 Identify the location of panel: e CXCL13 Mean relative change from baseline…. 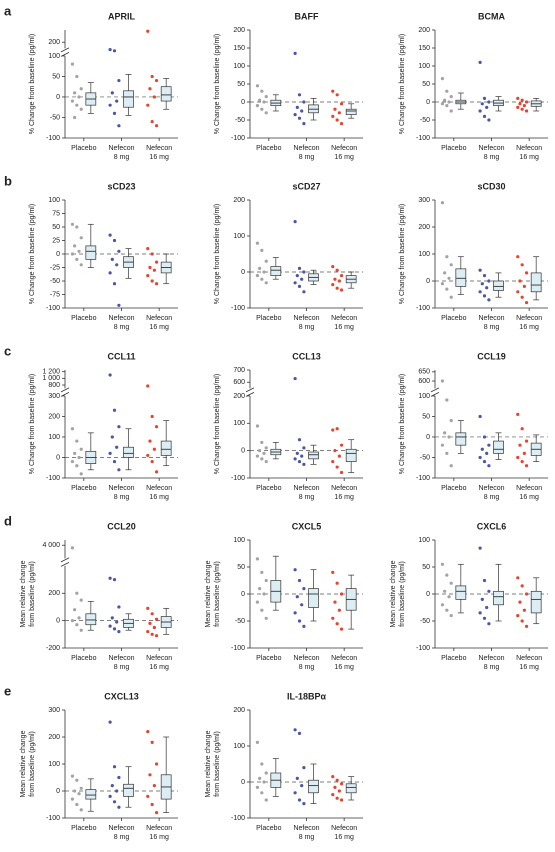
(91, 762).